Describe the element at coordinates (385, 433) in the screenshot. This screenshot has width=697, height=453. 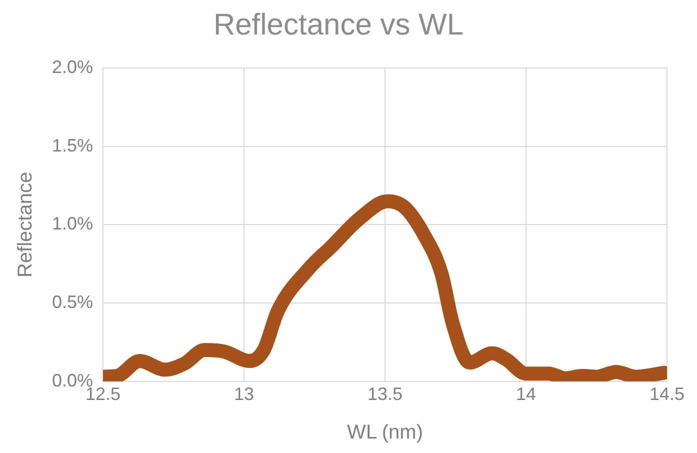
I see `x-axis-title: WL (nm)` at that location.